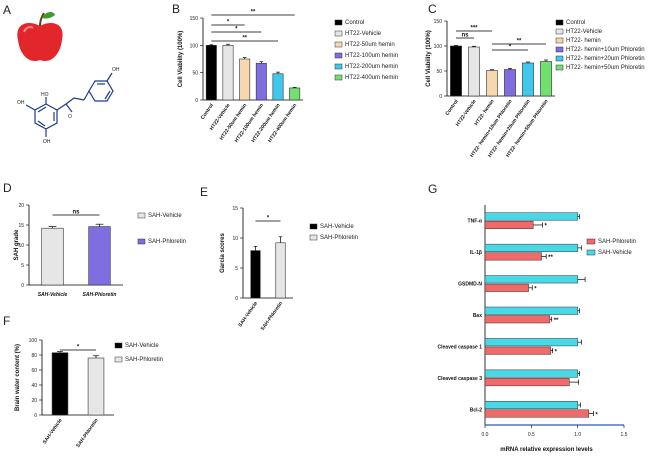 The image size is (669, 461). I want to click on y-tick-label: 40, so click(34, 386).